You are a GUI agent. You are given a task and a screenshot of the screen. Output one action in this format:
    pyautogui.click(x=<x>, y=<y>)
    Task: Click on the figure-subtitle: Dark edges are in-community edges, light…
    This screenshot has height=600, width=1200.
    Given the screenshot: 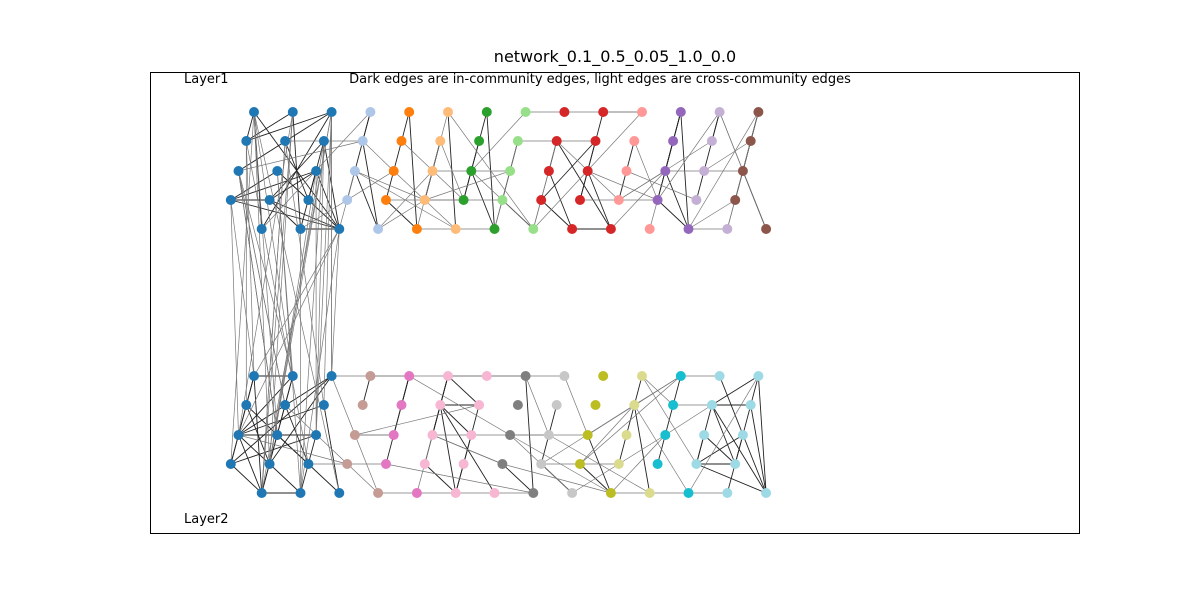 What is the action you would take?
    pyautogui.click(x=600, y=79)
    